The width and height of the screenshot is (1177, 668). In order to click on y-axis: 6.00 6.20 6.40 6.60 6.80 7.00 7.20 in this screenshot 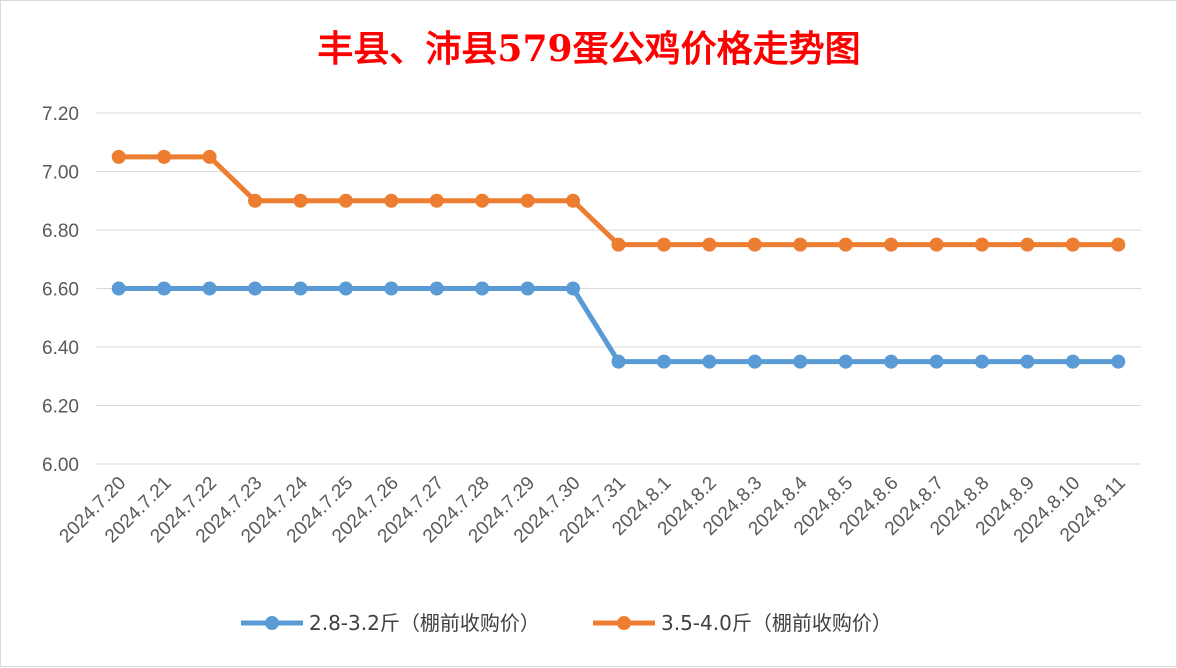, I will do `click(60, 290)`.